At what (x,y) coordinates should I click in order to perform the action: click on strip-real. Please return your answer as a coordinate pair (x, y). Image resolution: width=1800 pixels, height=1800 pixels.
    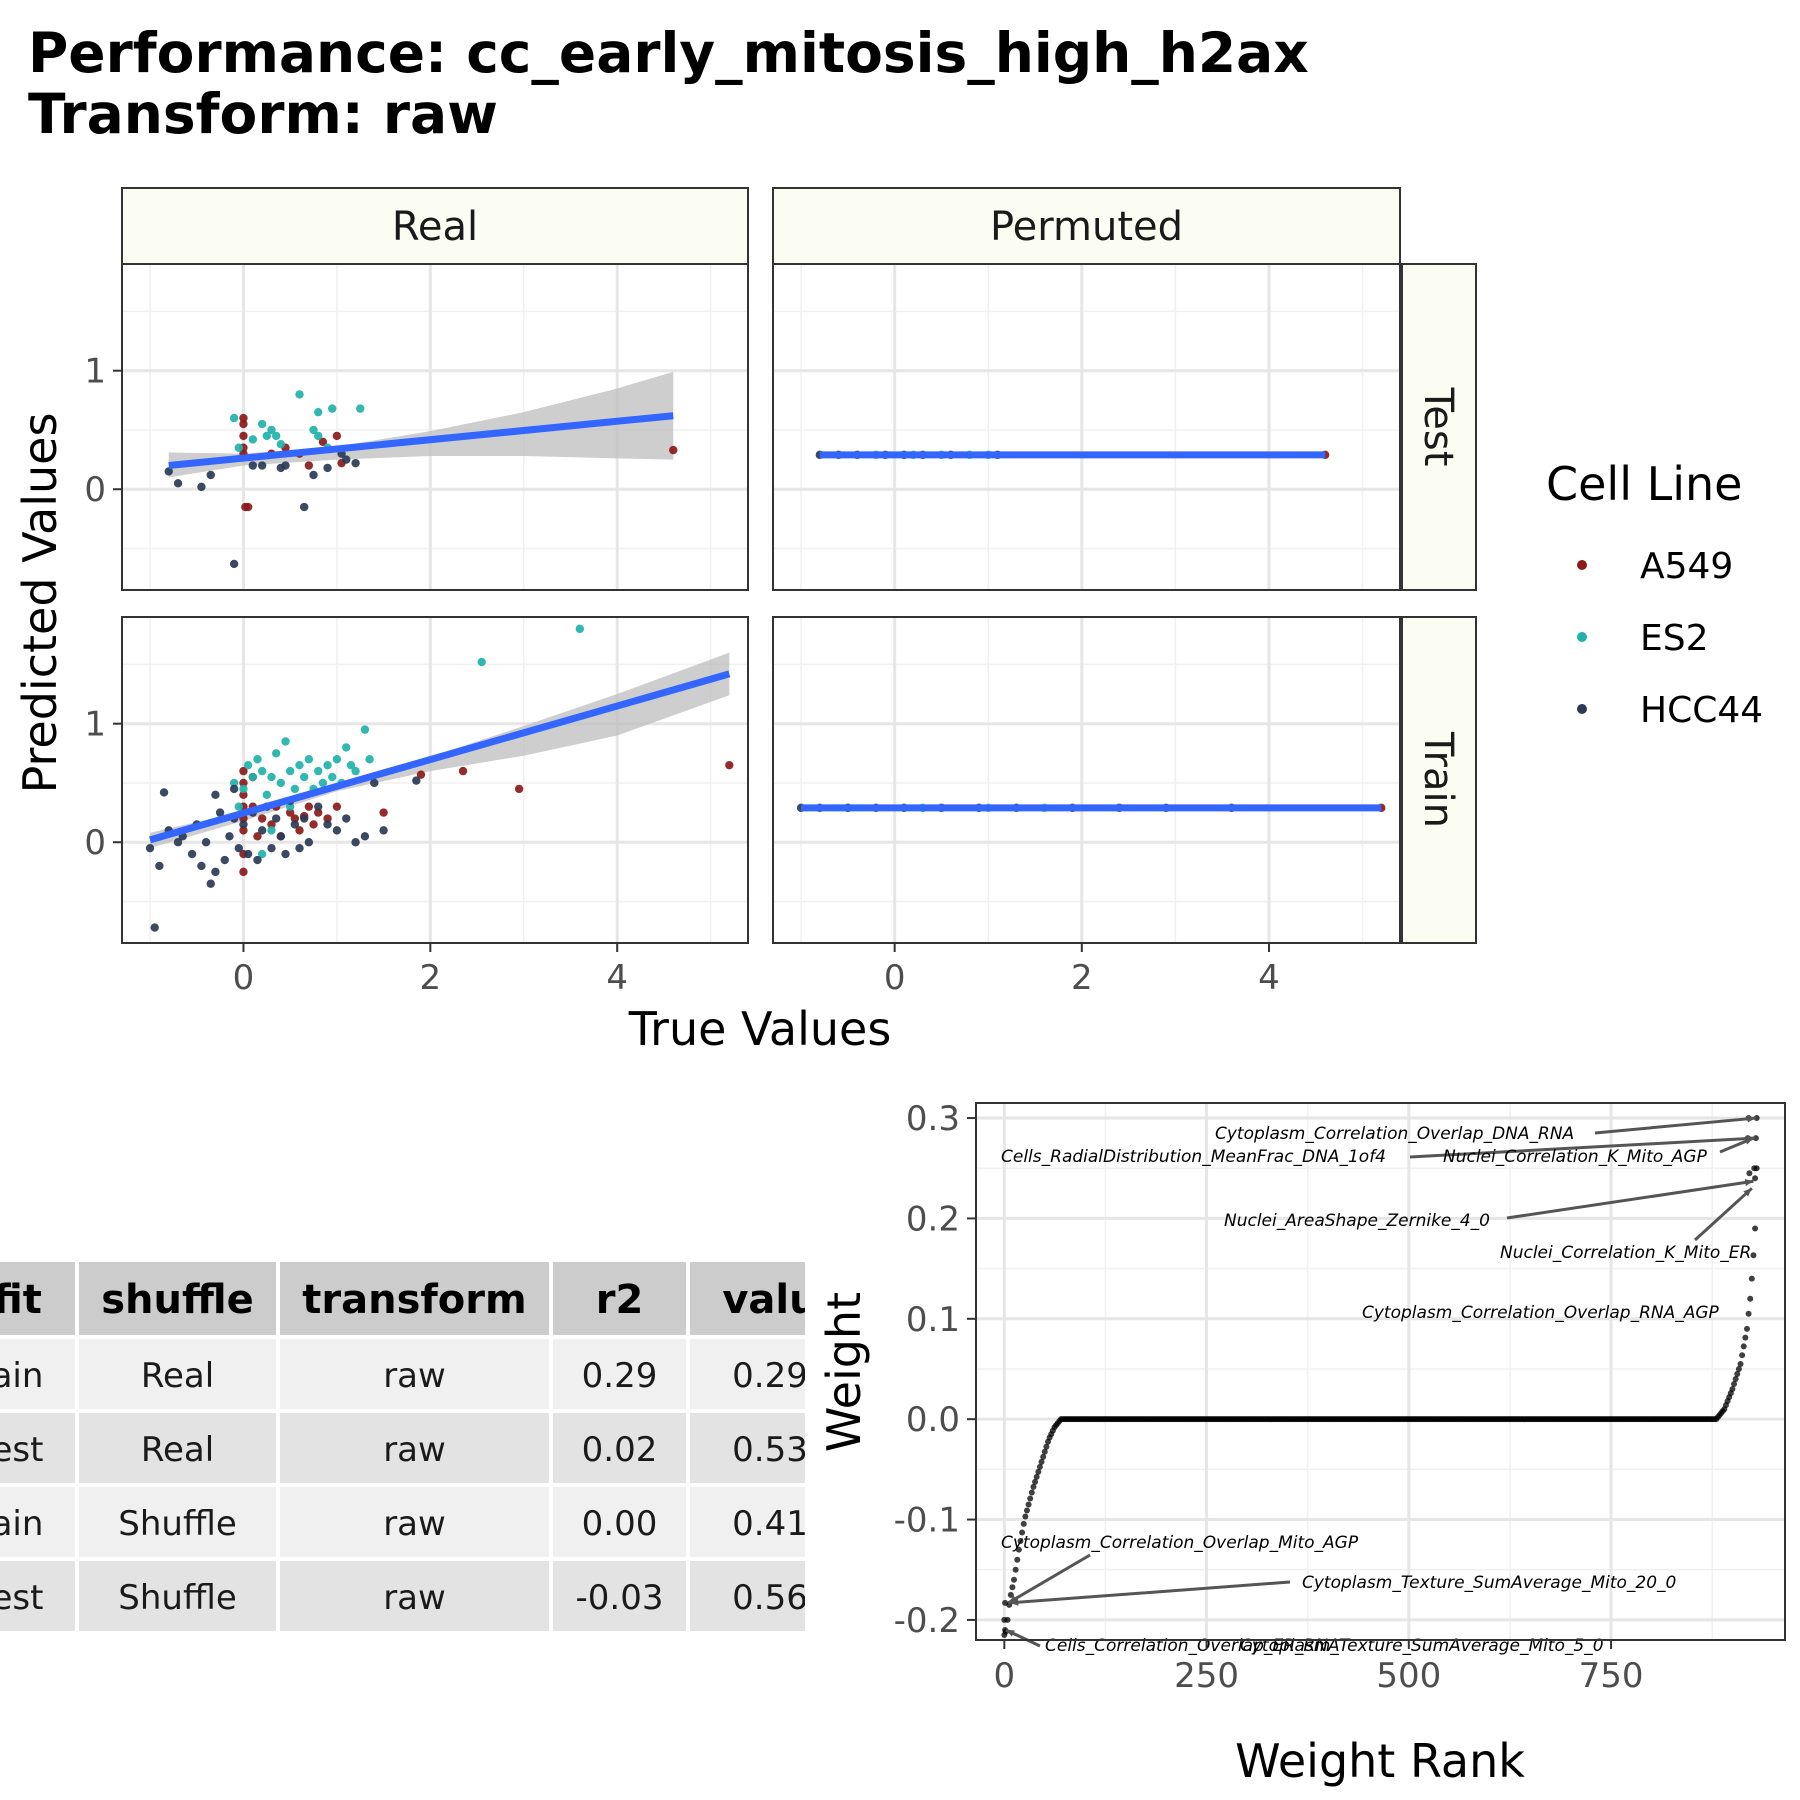
    Looking at the image, I should click on (435, 226).